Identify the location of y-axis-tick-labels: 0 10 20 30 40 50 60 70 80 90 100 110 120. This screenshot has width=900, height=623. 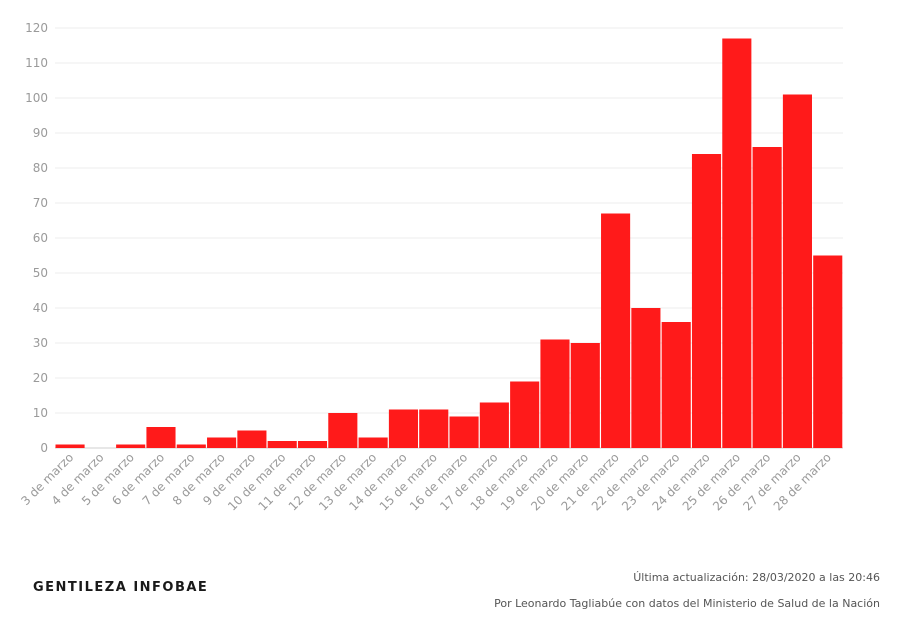
(36, 238).